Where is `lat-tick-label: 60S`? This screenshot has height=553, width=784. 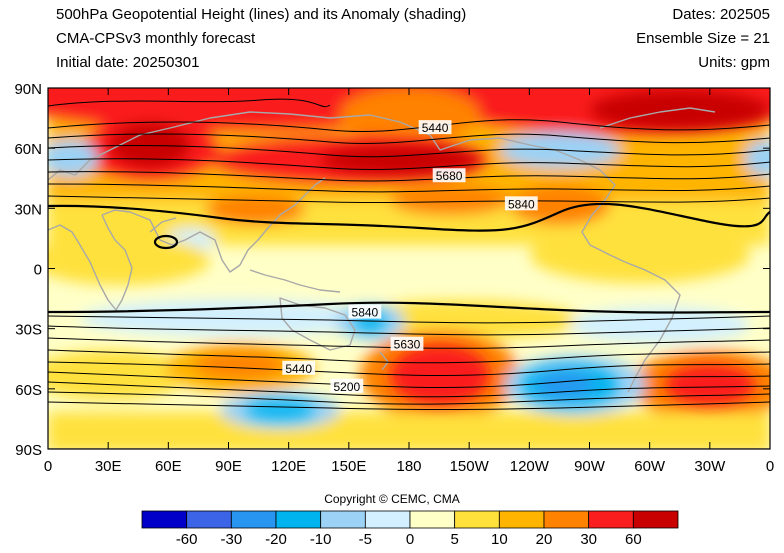
lat-tick-label: 60S is located at coordinates (28, 390).